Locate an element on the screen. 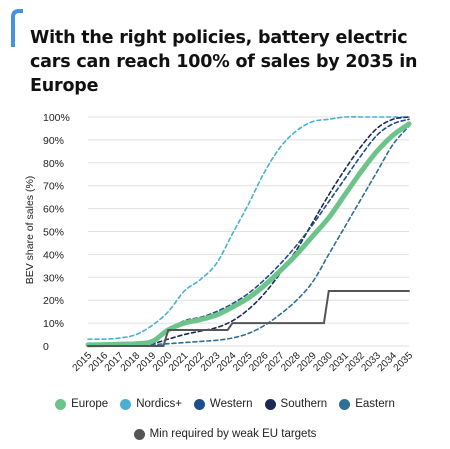 This screenshot has height=449, width=450. series-line-min-required-by-weak-eu-targets is located at coordinates (248, 318).